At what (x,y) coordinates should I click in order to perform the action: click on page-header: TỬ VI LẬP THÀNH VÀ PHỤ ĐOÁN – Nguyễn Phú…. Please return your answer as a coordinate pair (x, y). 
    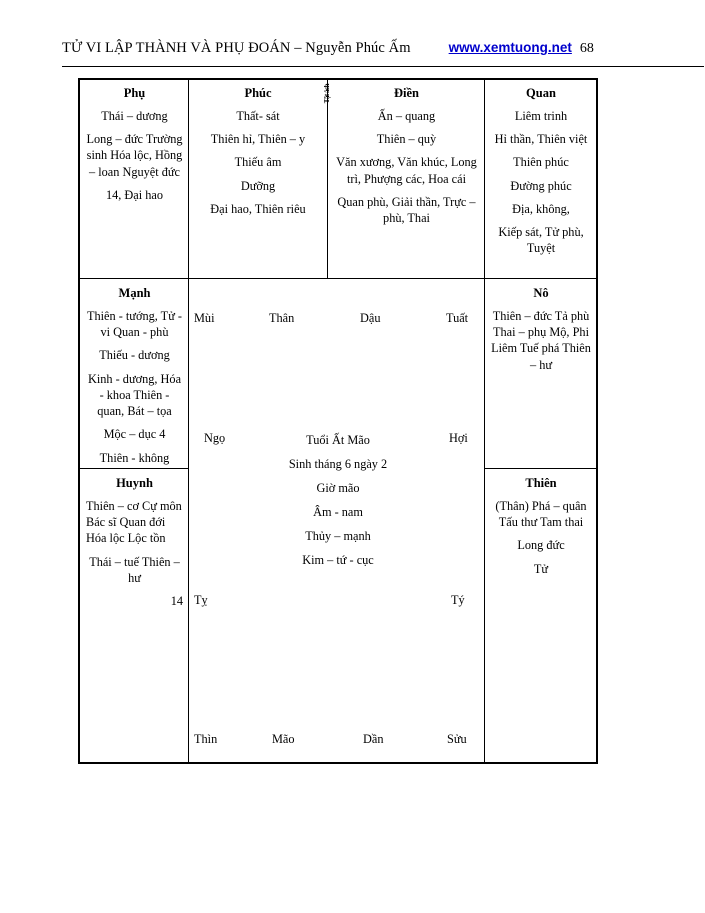
    Looking at the image, I should click on (377, 51).